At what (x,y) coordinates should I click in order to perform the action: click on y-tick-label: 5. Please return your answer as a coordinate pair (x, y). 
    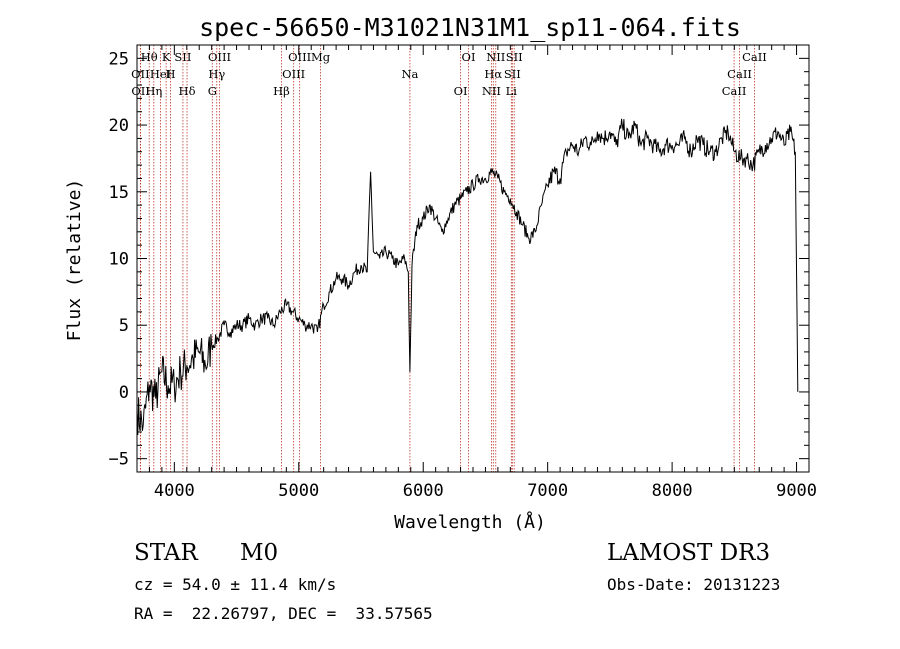
    Looking at the image, I should click on (124, 326).